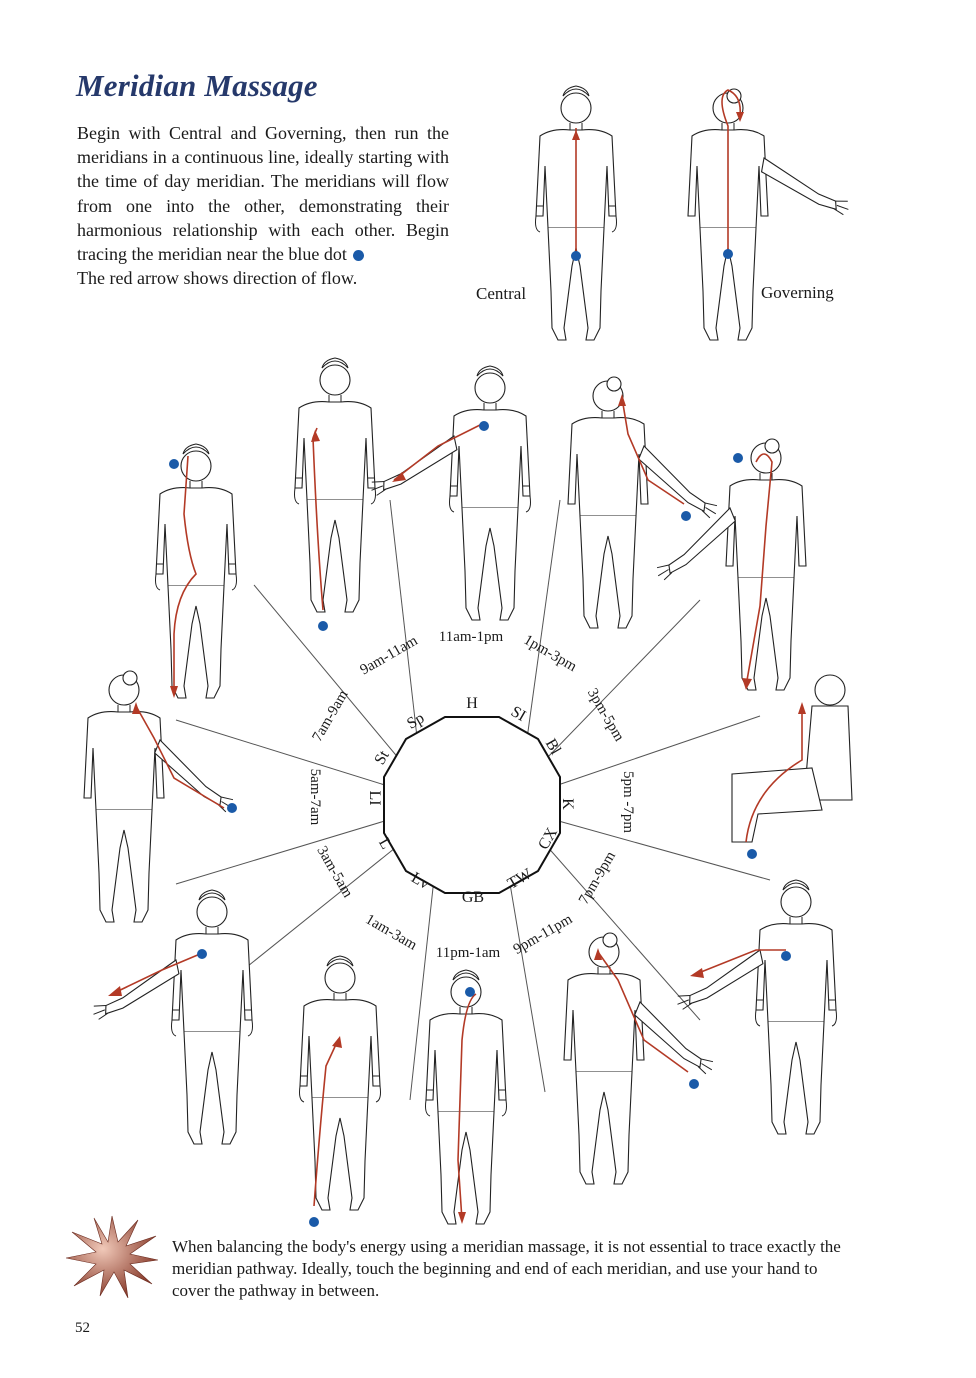 The width and height of the screenshot is (976, 1378). What do you see at coordinates (771, 214) in the screenshot?
I see `governing-figure` at bounding box center [771, 214].